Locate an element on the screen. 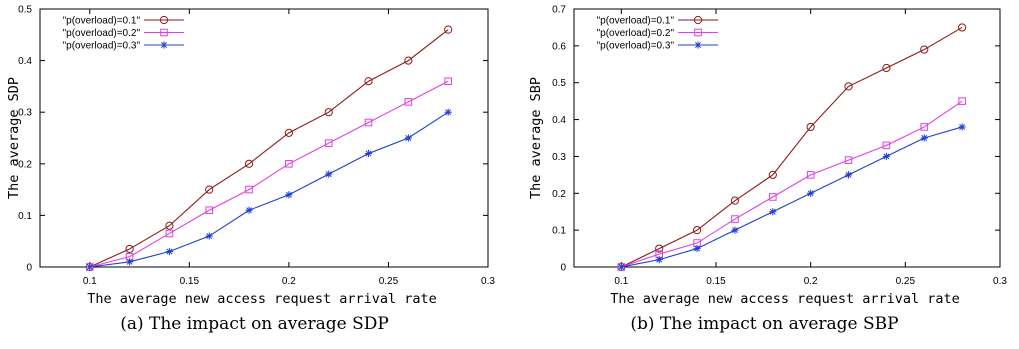  y-tick-label: 0.5 is located at coordinates (559, 83).